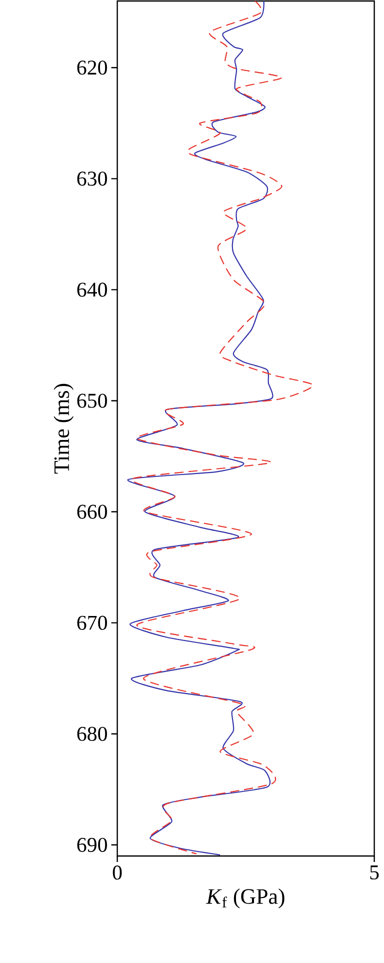 The height and width of the screenshot is (963, 384). I want to click on y-tick-label: 630, so click(92, 179).